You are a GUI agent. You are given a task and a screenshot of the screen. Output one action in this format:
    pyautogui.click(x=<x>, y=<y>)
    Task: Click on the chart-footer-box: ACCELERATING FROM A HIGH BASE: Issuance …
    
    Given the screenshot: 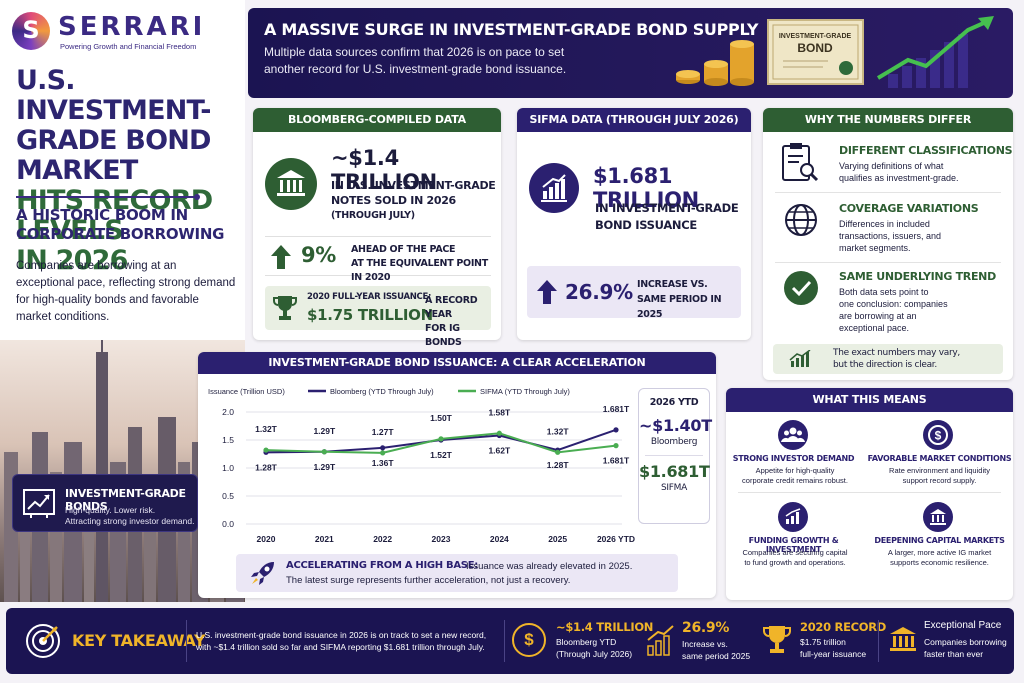 What is the action you would take?
    pyautogui.click(x=457, y=573)
    